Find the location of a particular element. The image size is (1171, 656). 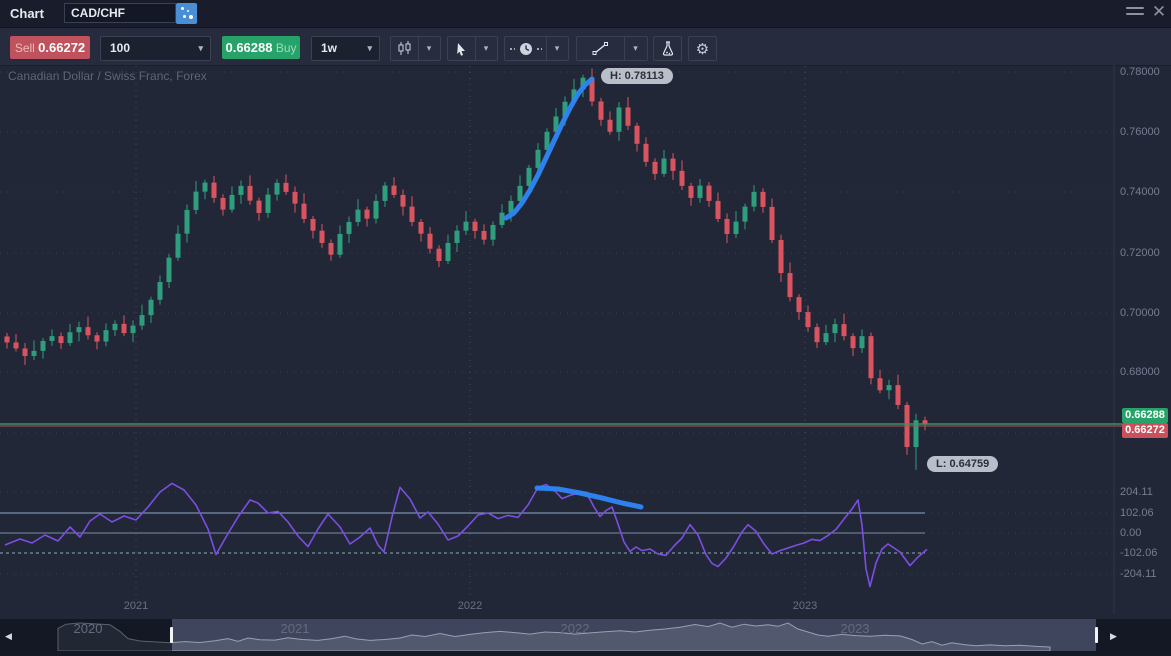

drawing-tool-group: ▾ is located at coordinates (612, 48).